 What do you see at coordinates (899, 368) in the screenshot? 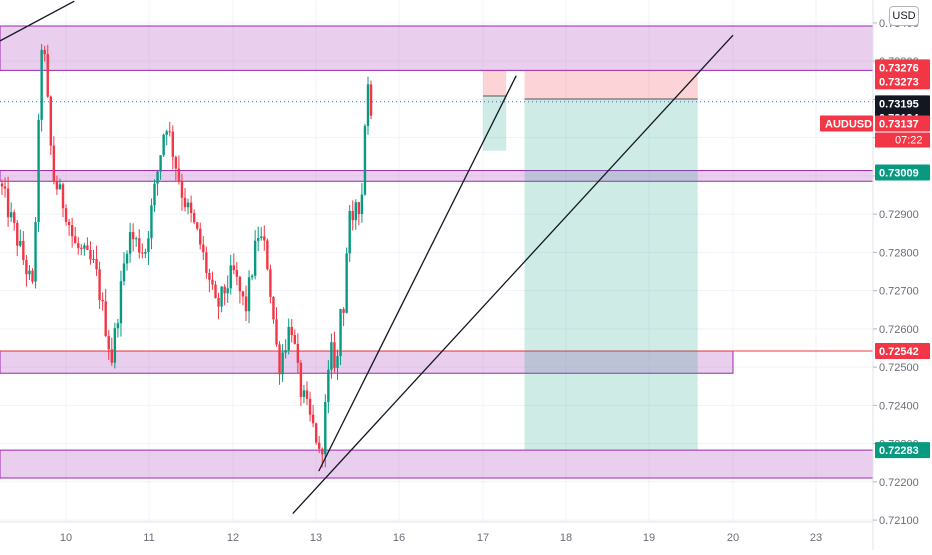
I see `y-tick-label: 0.72500` at bounding box center [899, 368].